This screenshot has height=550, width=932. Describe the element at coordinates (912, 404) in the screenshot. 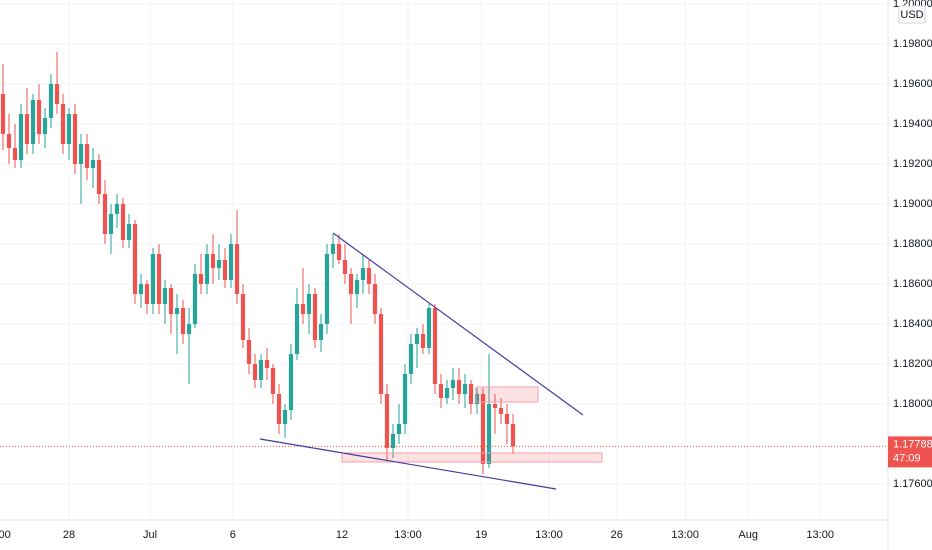

I see `y-tick-label: 1.18000` at that location.